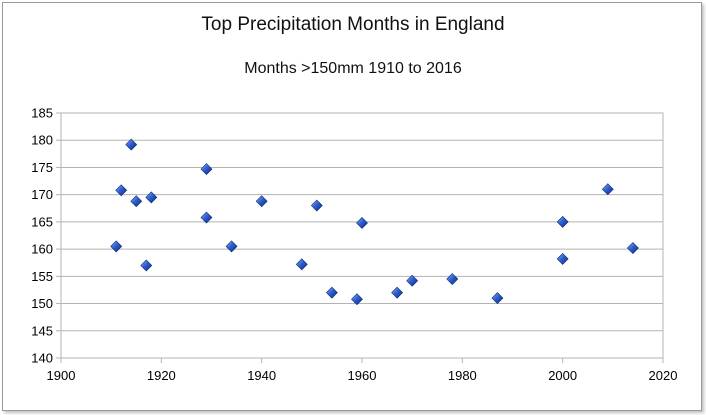 The width and height of the screenshot is (706, 415). I want to click on x-axis: 1900 1920 1940 1960 1980 2000 2020, so click(362, 370).